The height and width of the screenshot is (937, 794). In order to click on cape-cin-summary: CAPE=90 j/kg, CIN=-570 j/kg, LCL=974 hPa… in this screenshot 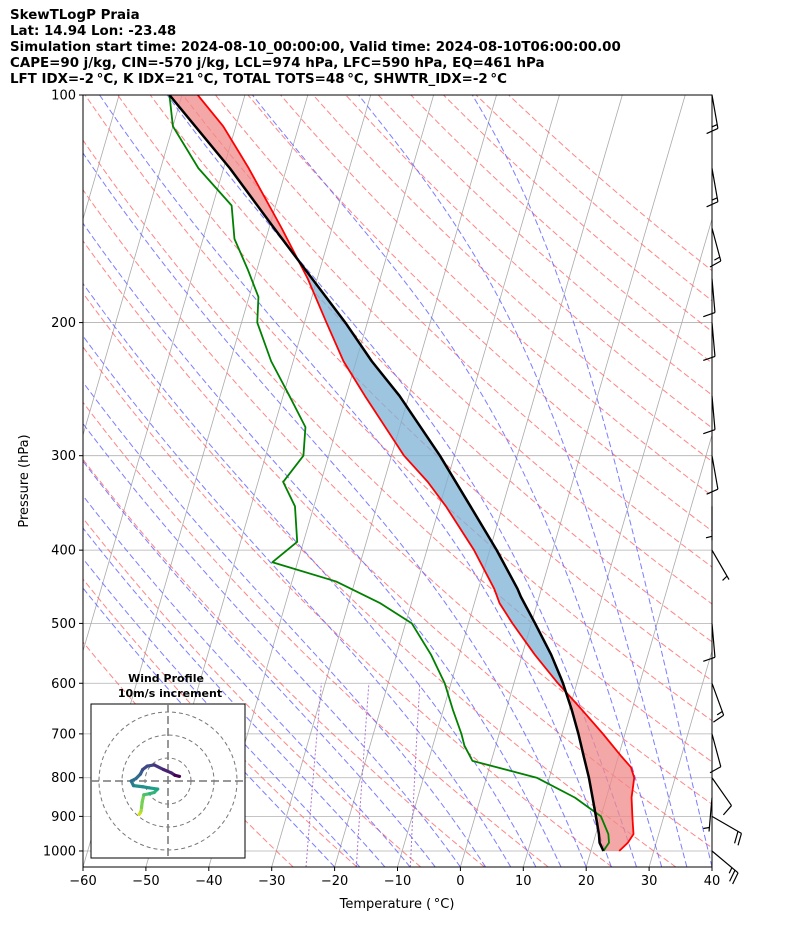, I will do `click(277, 64)`.